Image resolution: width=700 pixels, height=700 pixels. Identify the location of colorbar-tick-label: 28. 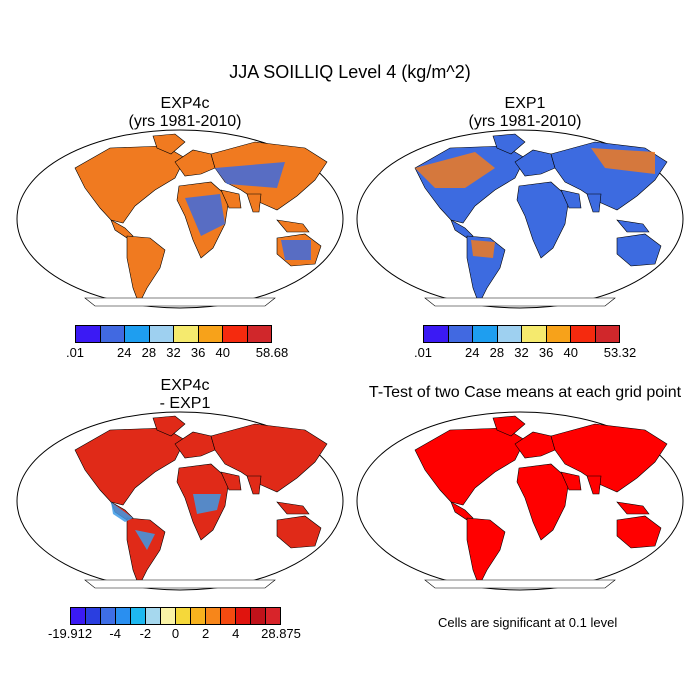
(149, 352).